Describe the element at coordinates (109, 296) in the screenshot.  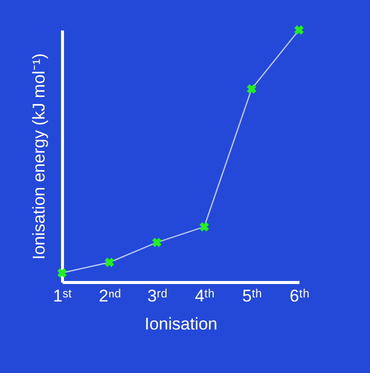
I see `x-tick-label: 2ⁿᵈ` at that location.